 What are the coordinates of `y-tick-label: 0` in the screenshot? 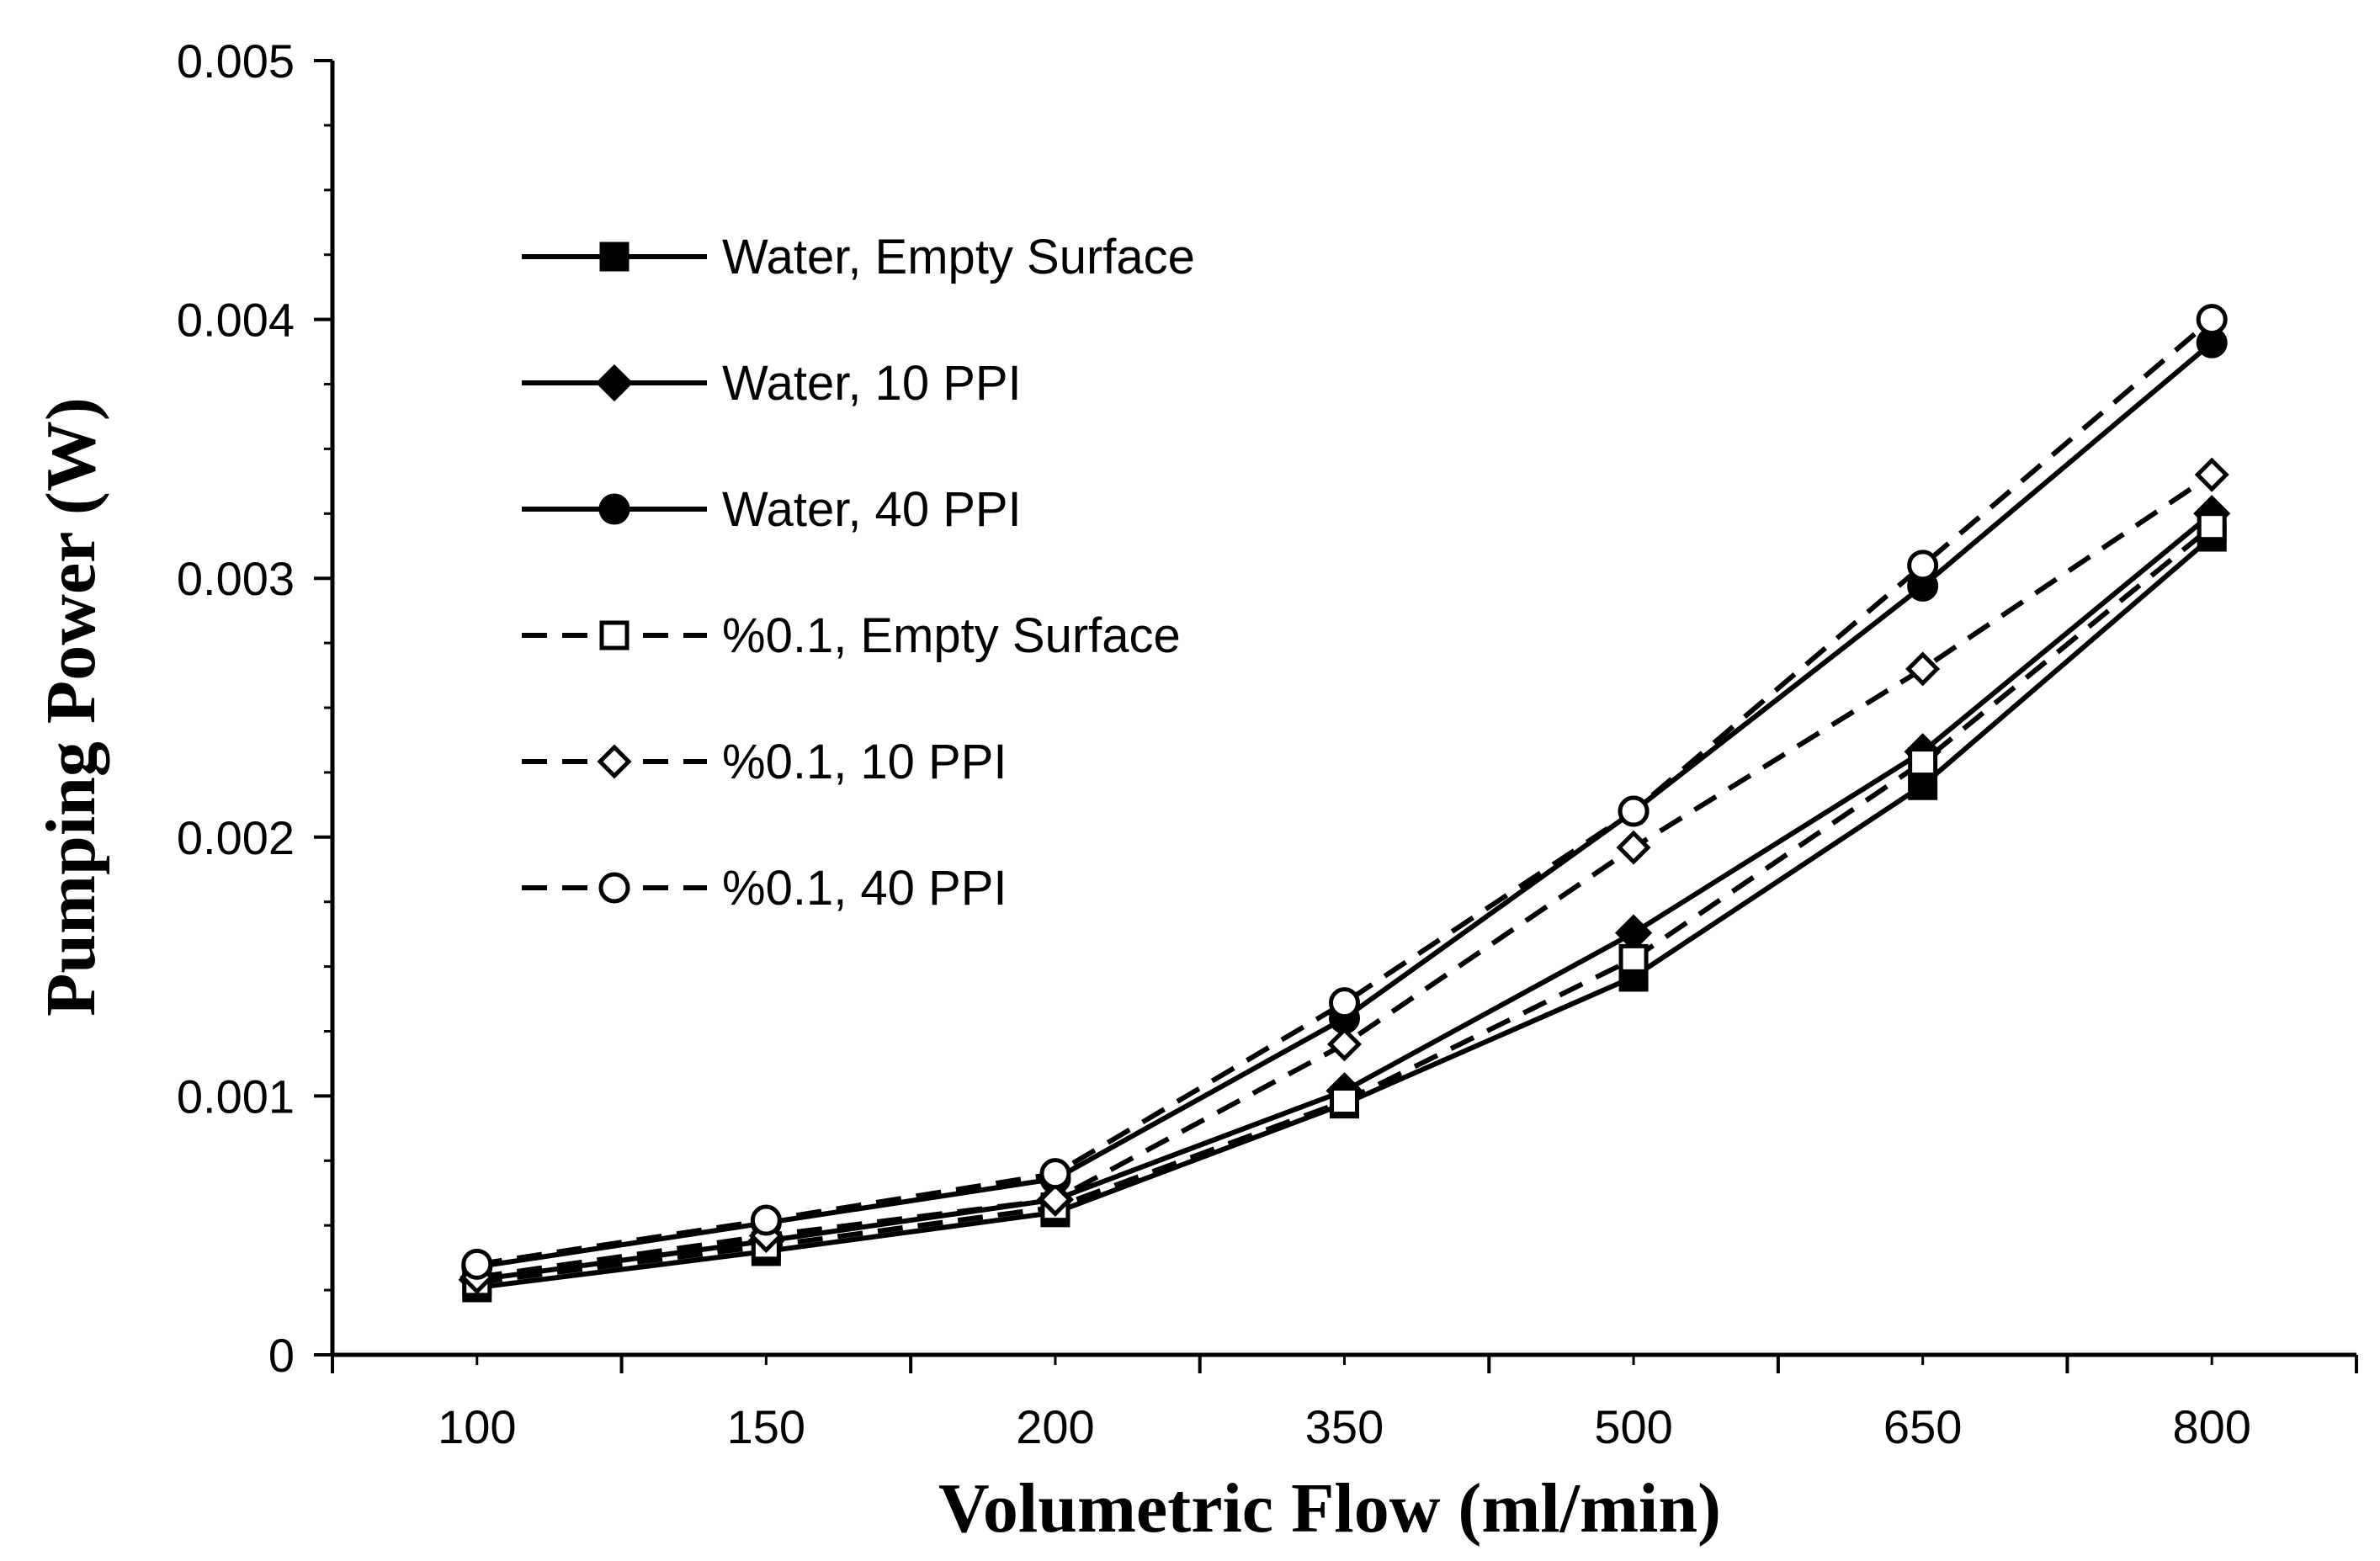 It's located at (281, 1356).